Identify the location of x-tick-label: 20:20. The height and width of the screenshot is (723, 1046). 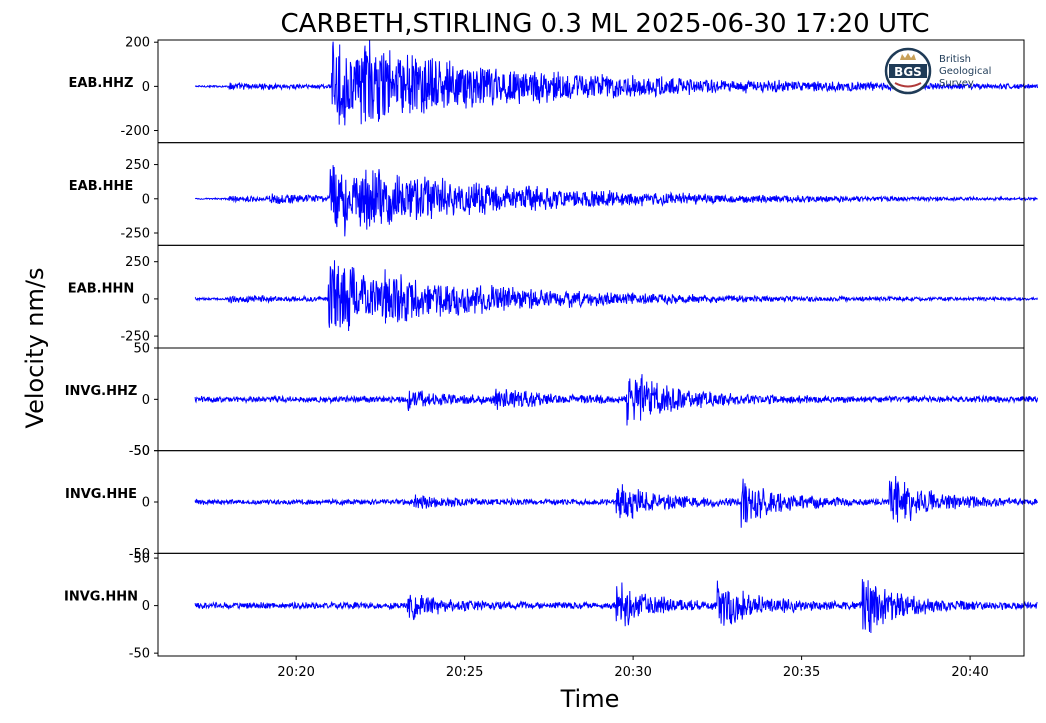
(295, 672).